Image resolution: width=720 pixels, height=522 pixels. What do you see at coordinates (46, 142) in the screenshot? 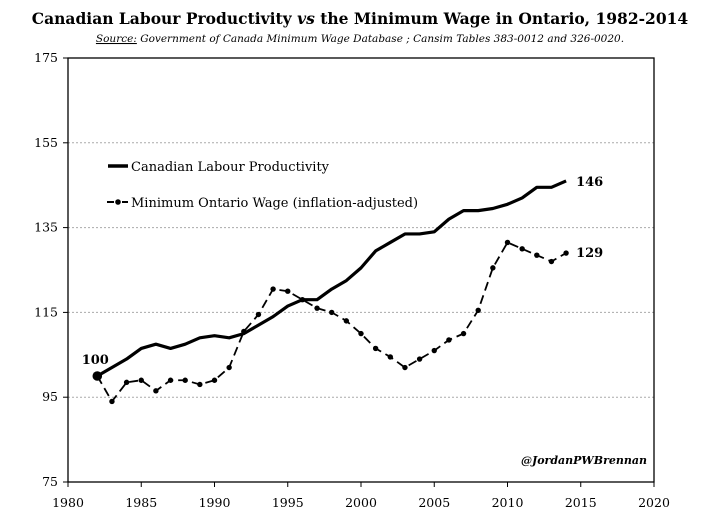
I see `y-tick-label-155: 155` at bounding box center [46, 142].